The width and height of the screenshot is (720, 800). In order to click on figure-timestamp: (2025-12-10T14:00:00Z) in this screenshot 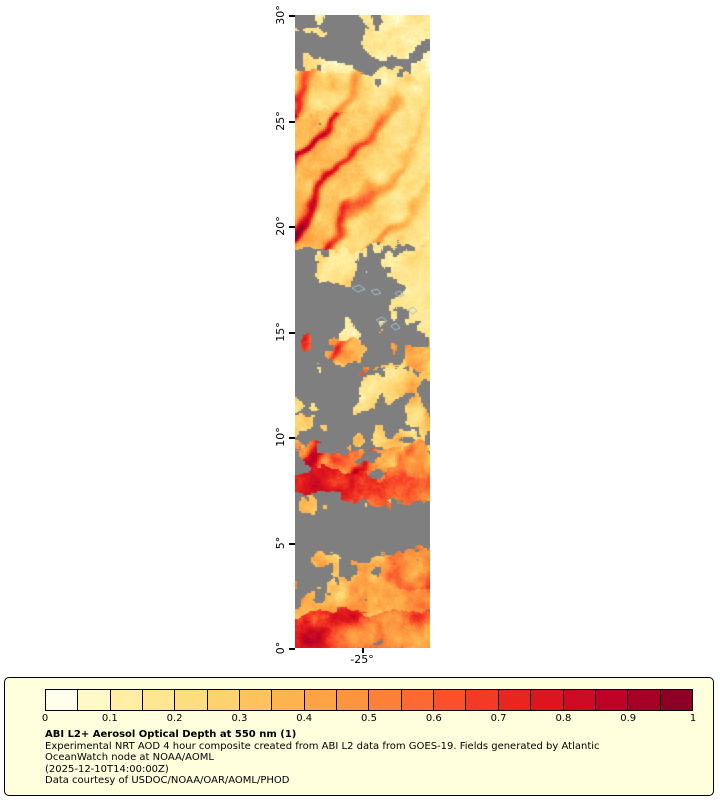, I will do `click(107, 769)`.